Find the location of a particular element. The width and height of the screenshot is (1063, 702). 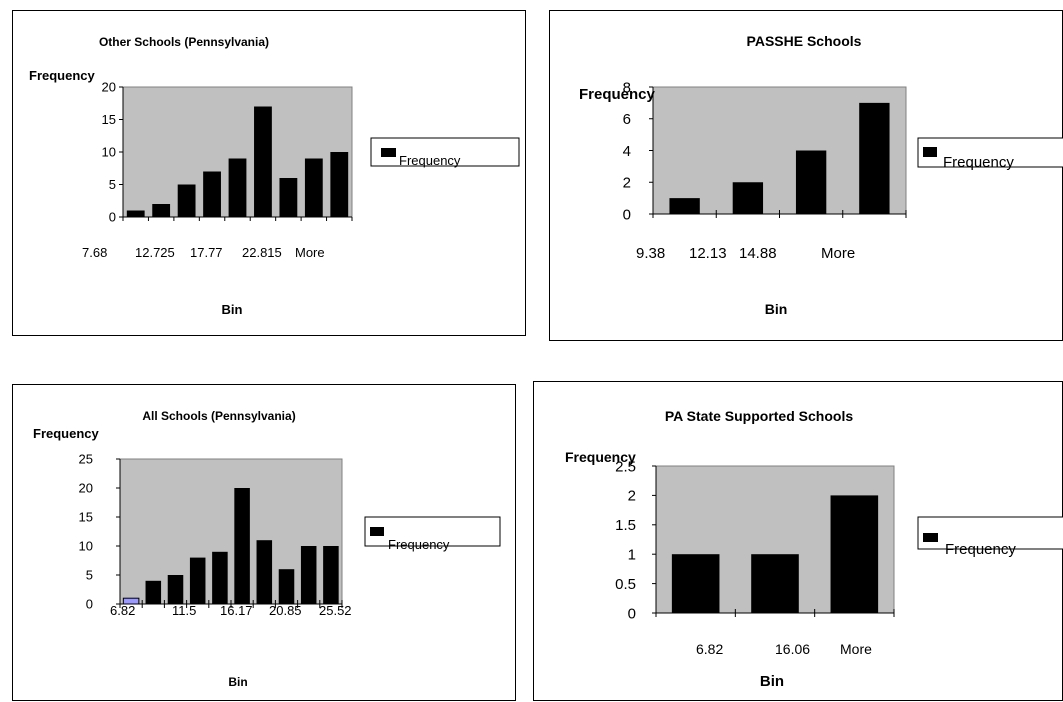

x-tick-label: 22.815 is located at coordinates (262, 252).